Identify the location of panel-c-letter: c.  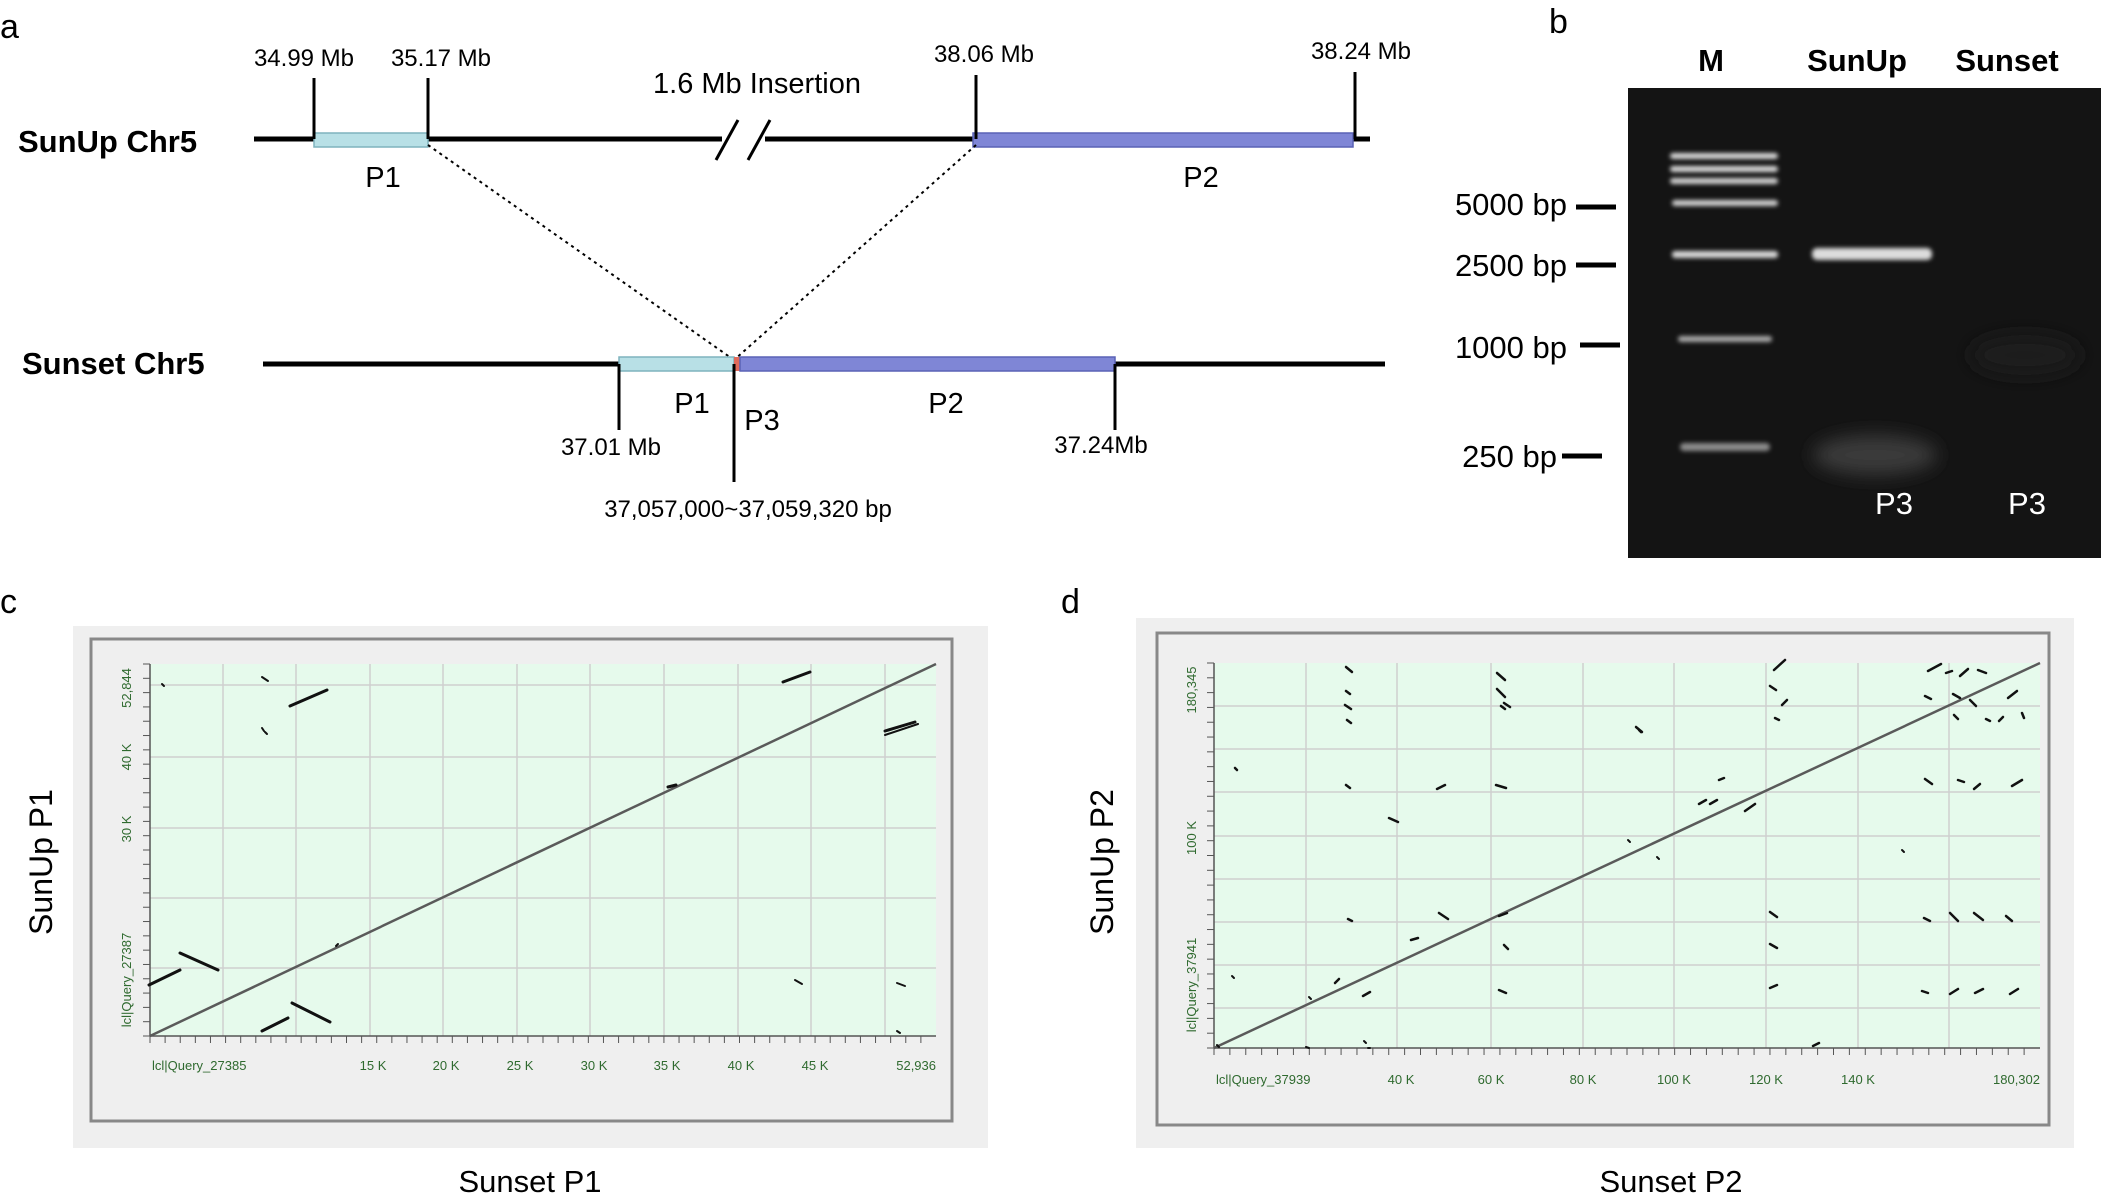
(8, 602).